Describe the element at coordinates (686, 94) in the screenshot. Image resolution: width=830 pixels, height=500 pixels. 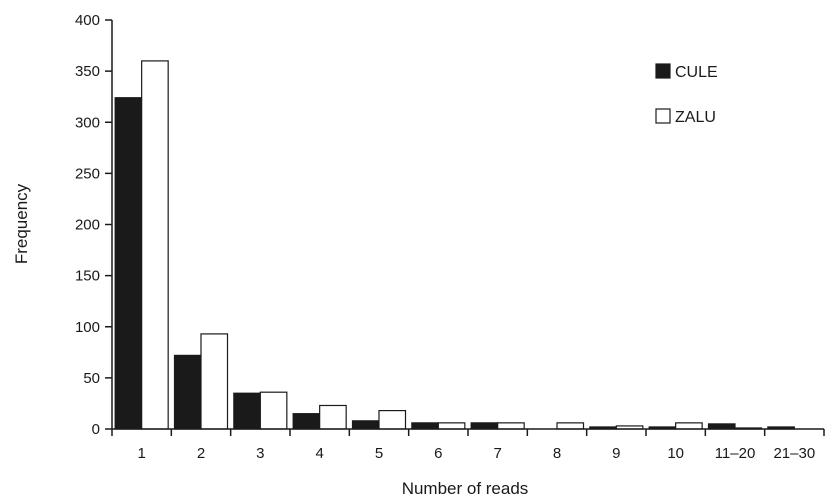
I see `legend: CULE ZALU` at that location.